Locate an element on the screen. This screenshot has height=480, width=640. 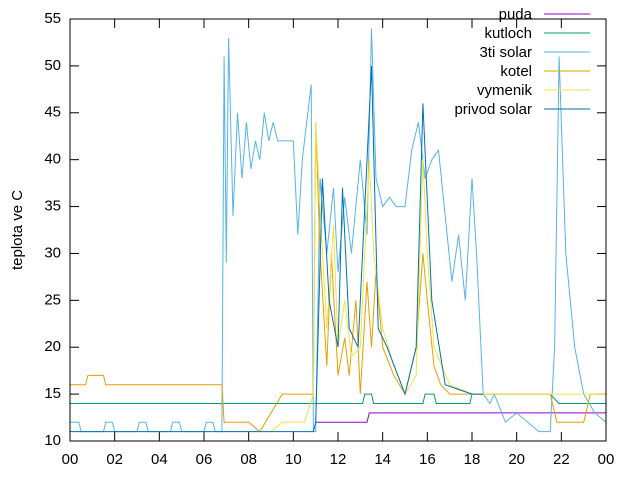
legend-label: kutloch is located at coordinates (508, 33).